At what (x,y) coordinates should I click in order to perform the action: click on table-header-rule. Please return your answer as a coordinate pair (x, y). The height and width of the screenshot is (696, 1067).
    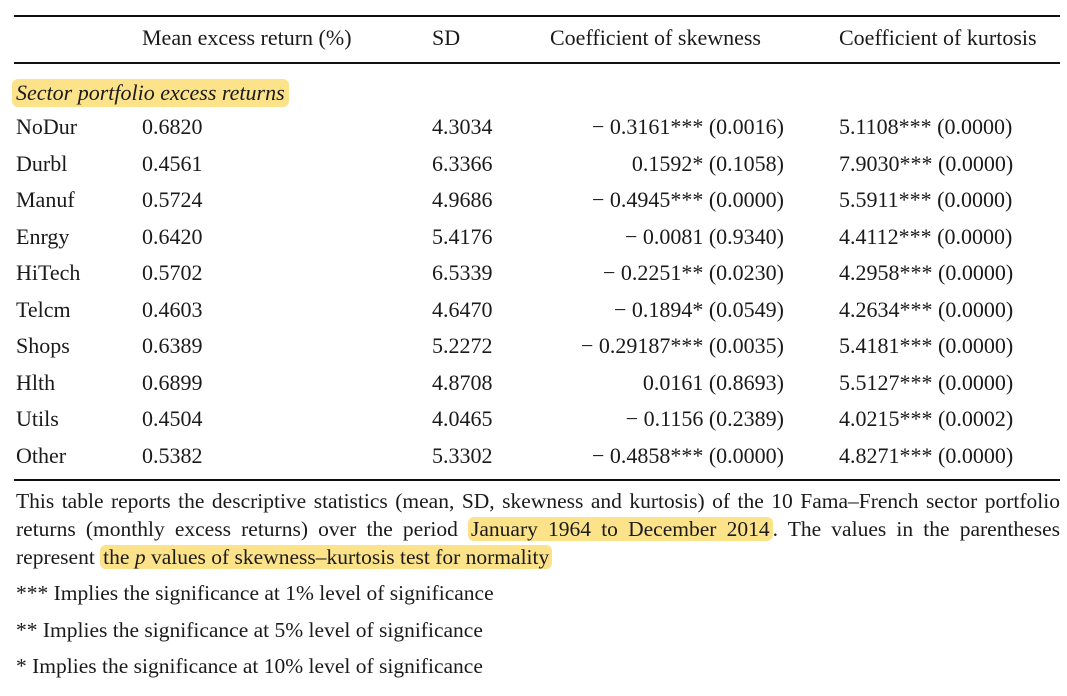
    Looking at the image, I should click on (537, 63).